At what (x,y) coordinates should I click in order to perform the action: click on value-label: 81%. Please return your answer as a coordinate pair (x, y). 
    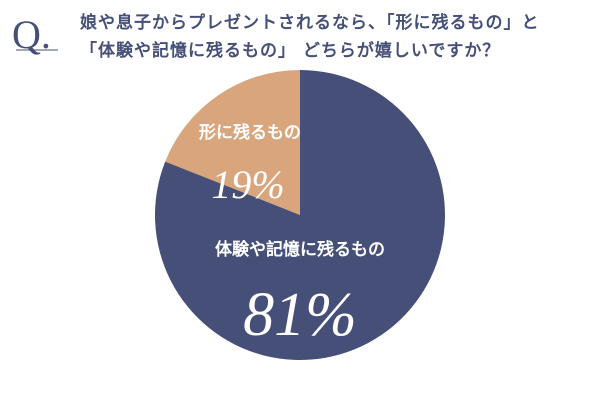
    Looking at the image, I should click on (300, 315).